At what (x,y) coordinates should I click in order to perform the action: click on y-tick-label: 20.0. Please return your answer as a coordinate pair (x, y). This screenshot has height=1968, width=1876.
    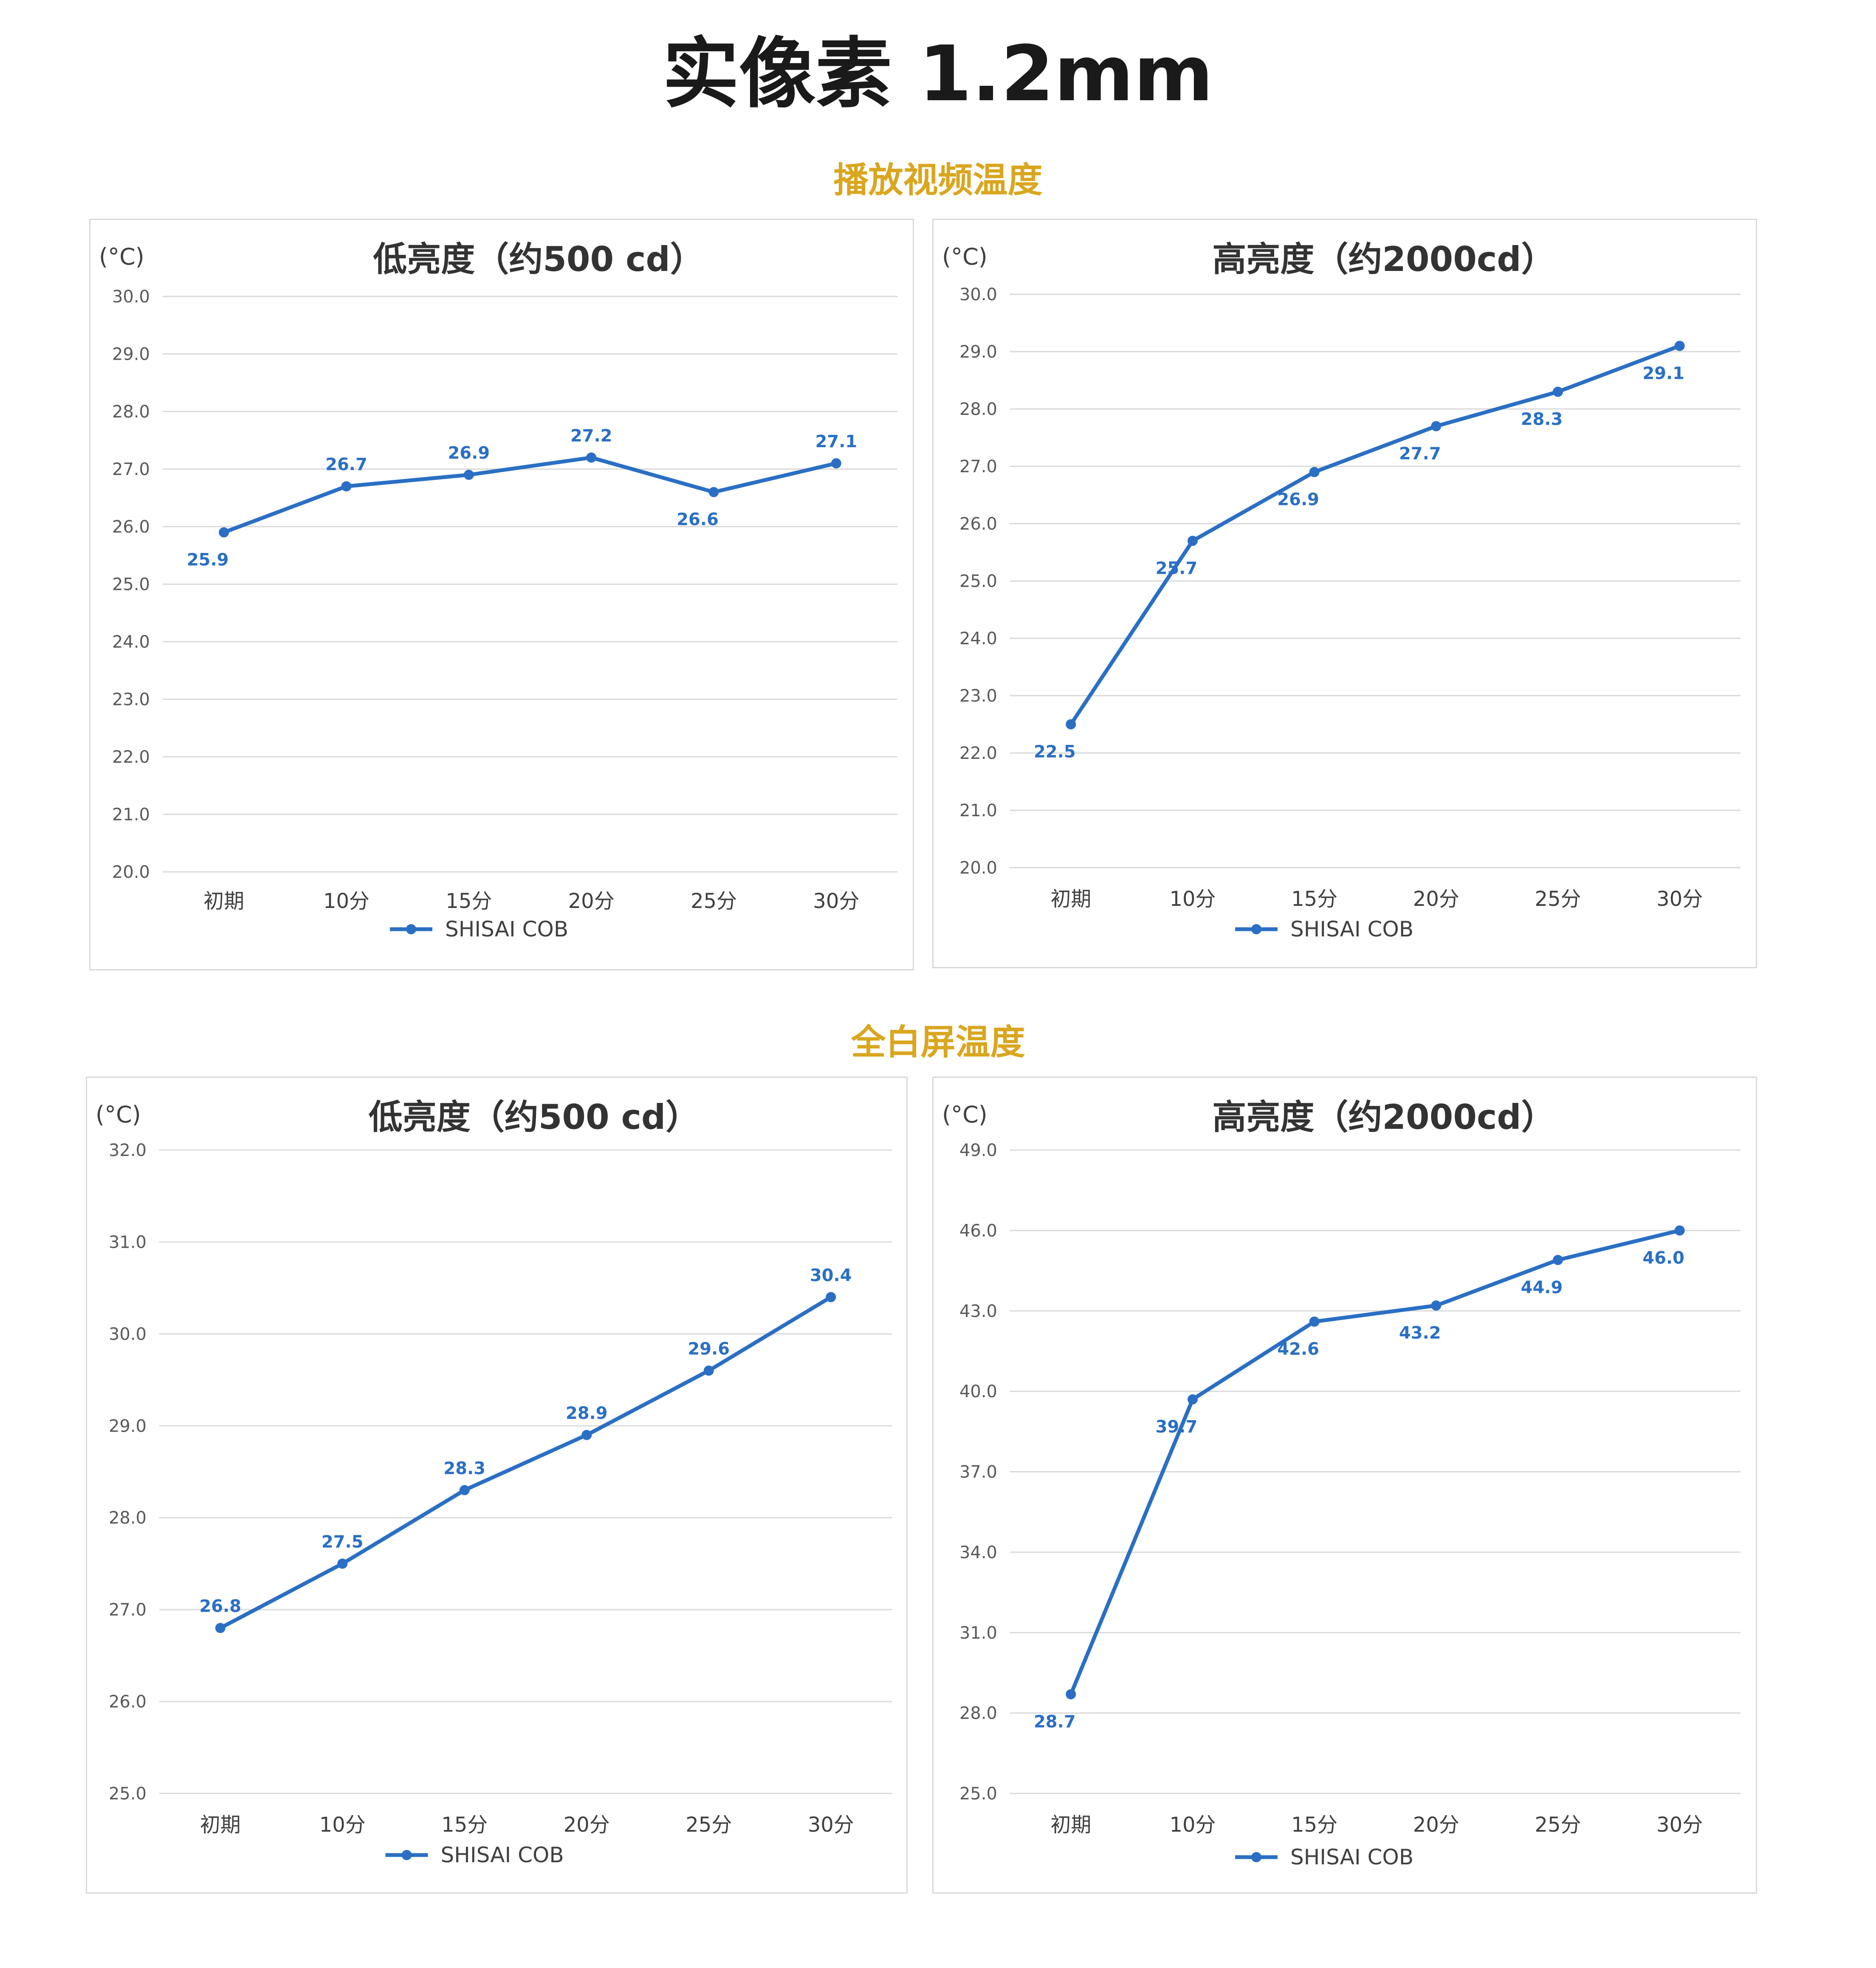
    Looking at the image, I should click on (978, 868).